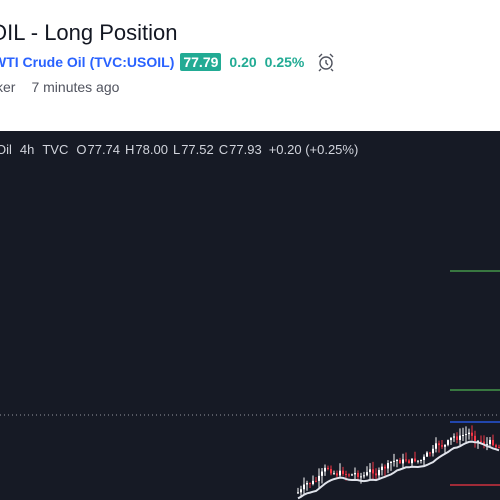 The image size is (500, 500). What do you see at coordinates (132, 62) in the screenshot?
I see `symbol-code-link: TVC:USOIL` at bounding box center [132, 62].